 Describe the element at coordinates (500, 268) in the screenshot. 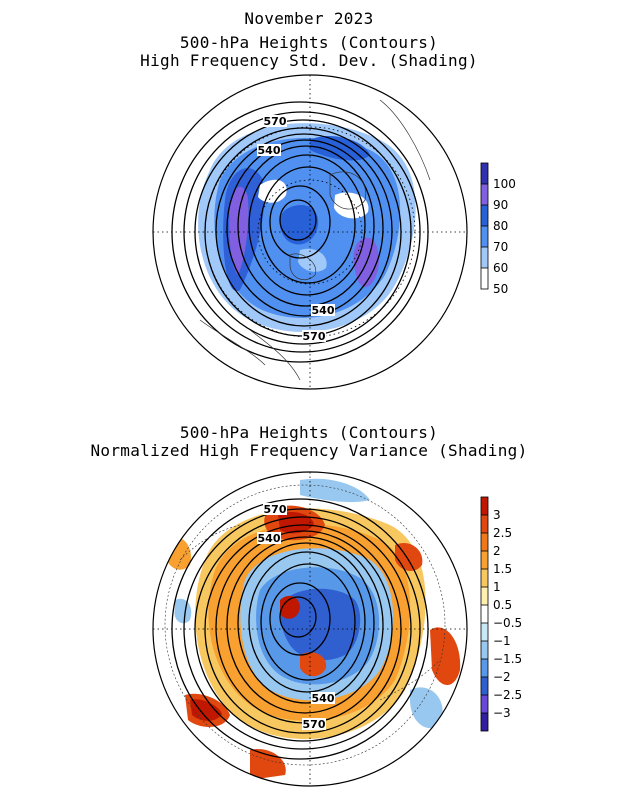

I see `top-colorbar-label-60: 60` at that location.